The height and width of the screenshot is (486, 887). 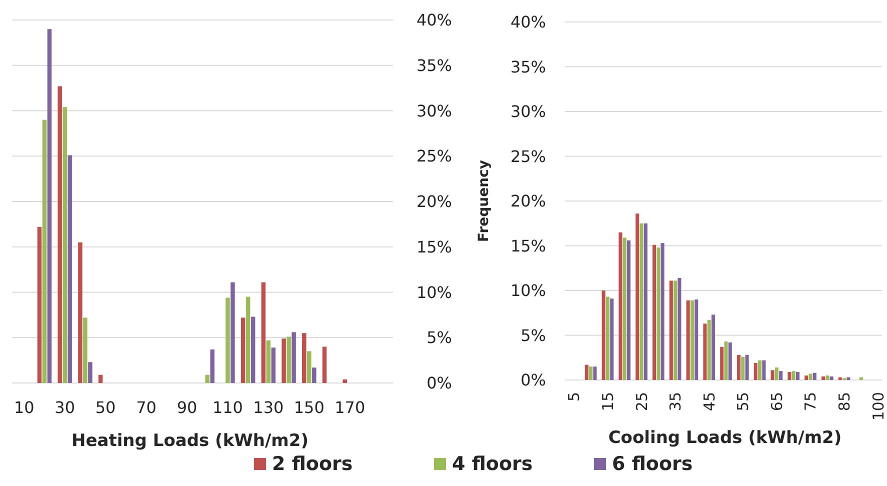 I want to click on x-tick-label: 170, so click(x=350, y=407).